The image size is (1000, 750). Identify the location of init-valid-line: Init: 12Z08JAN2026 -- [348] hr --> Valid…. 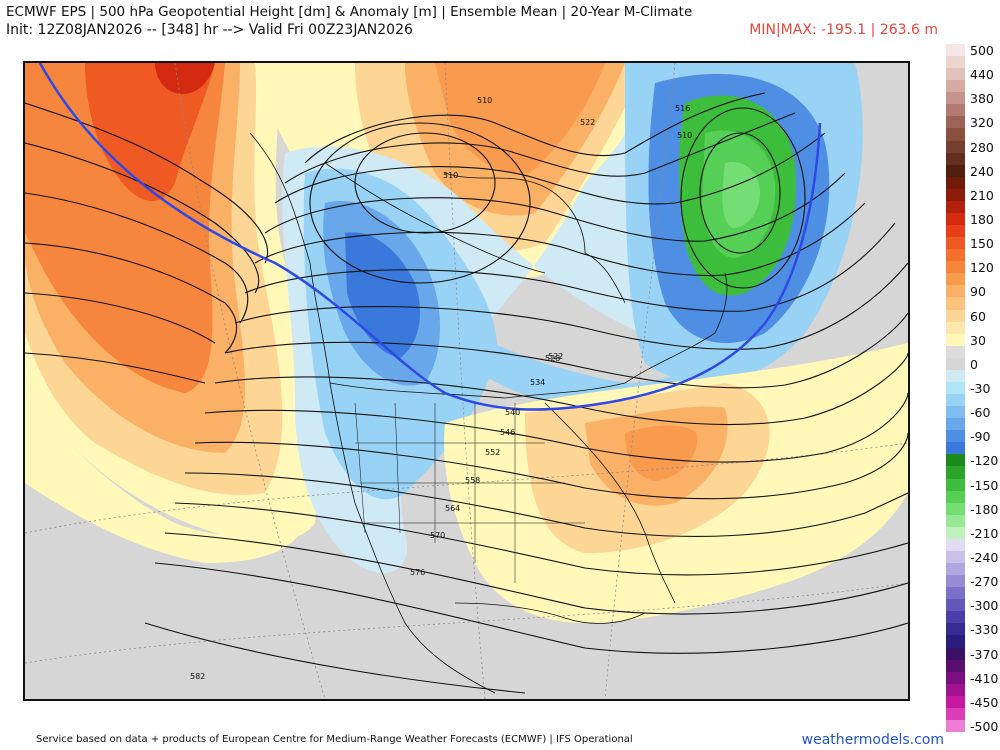
(209, 30).